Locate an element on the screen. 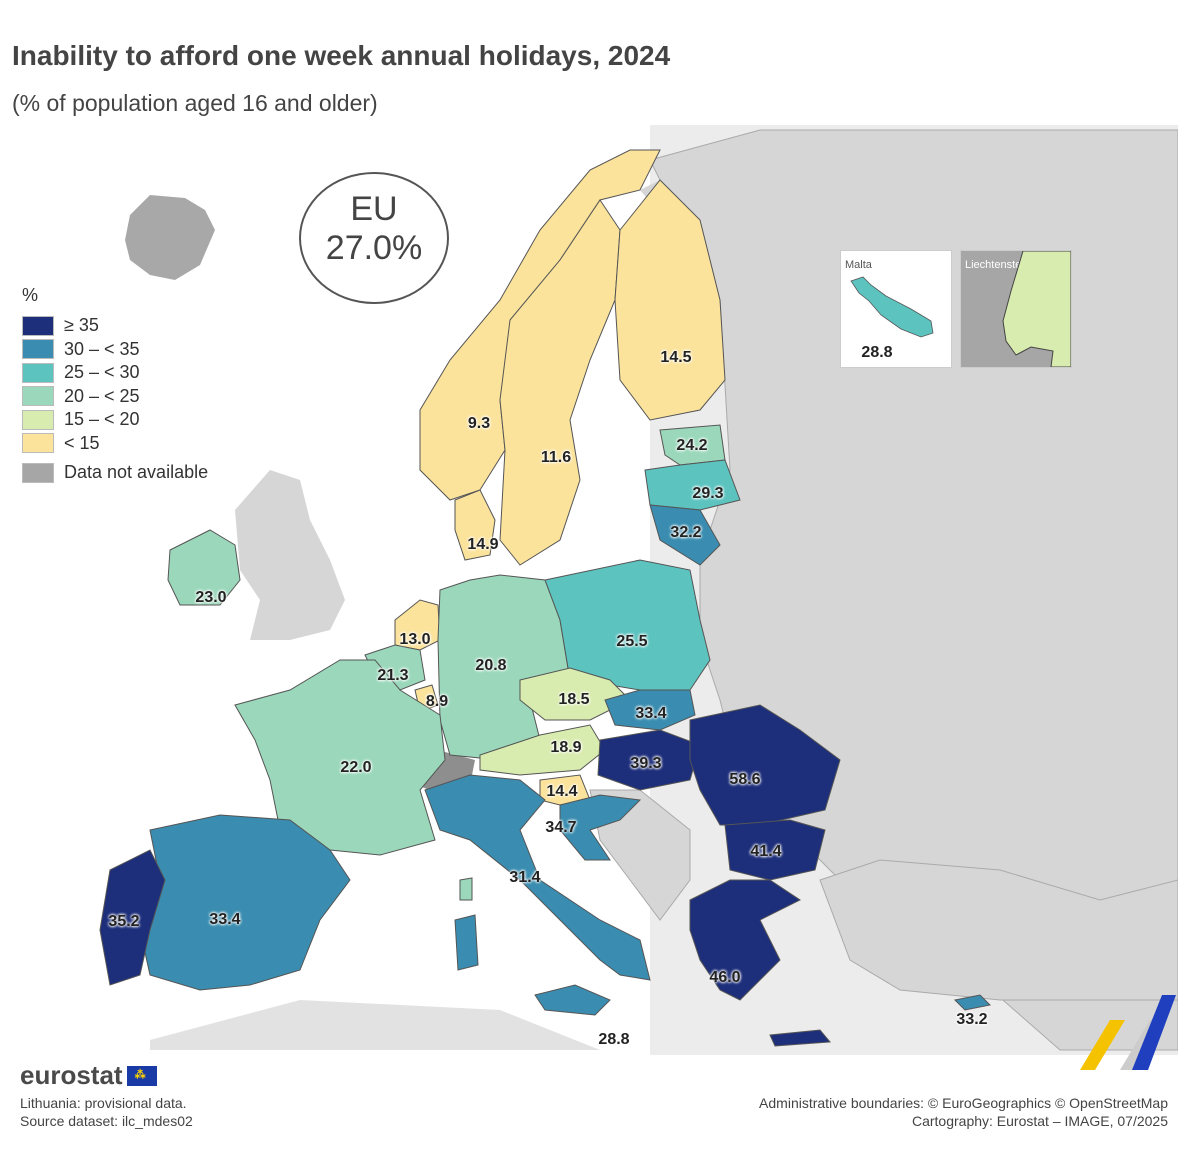 This screenshot has width=1178, height=1149. value-slovakia: 33.4 is located at coordinates (651, 713).